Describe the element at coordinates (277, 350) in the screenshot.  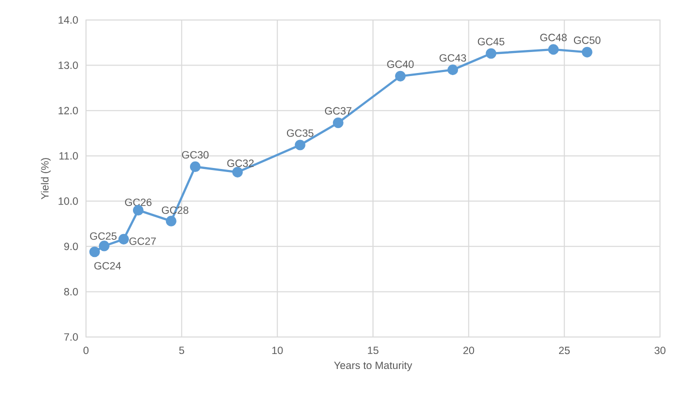
I see `x-tick-label: 10` at that location.